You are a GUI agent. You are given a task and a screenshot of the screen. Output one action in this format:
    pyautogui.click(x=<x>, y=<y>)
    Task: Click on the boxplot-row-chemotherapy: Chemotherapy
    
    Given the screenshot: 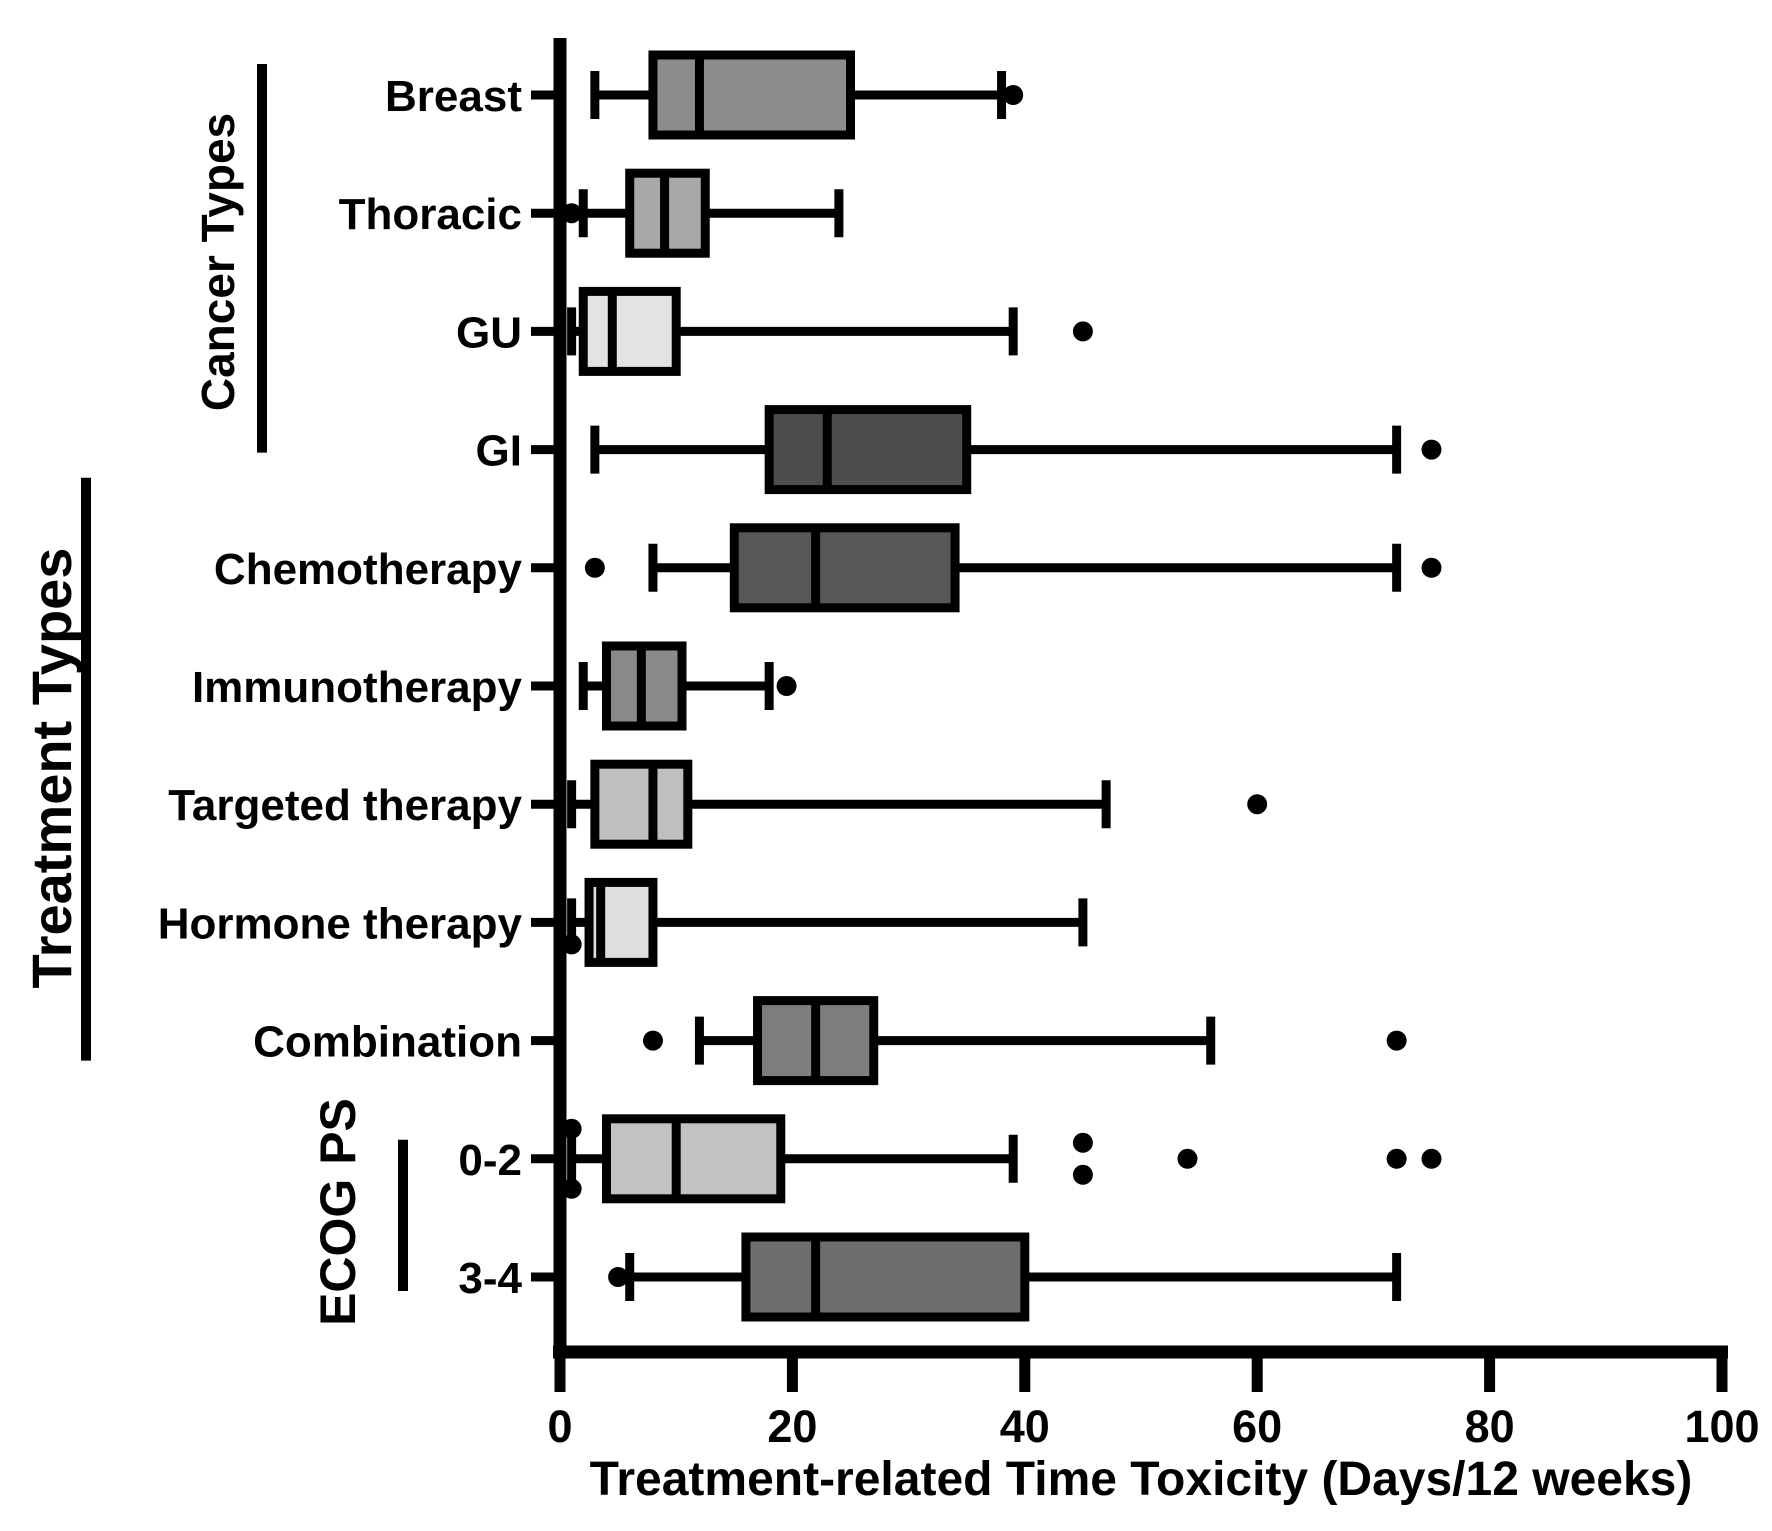 What is the action you would take?
    pyautogui.click(x=828, y=568)
    